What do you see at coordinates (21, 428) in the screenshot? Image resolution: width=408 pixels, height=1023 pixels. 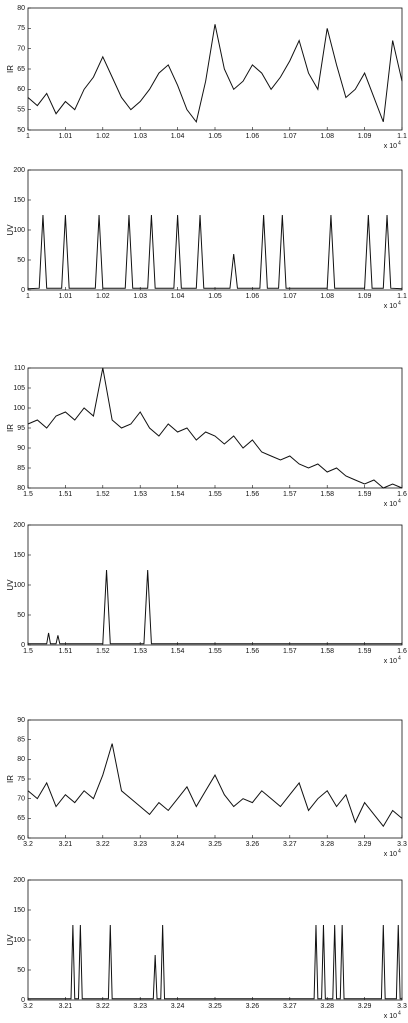 I see `y-tick-label: 95` at bounding box center [21, 428].